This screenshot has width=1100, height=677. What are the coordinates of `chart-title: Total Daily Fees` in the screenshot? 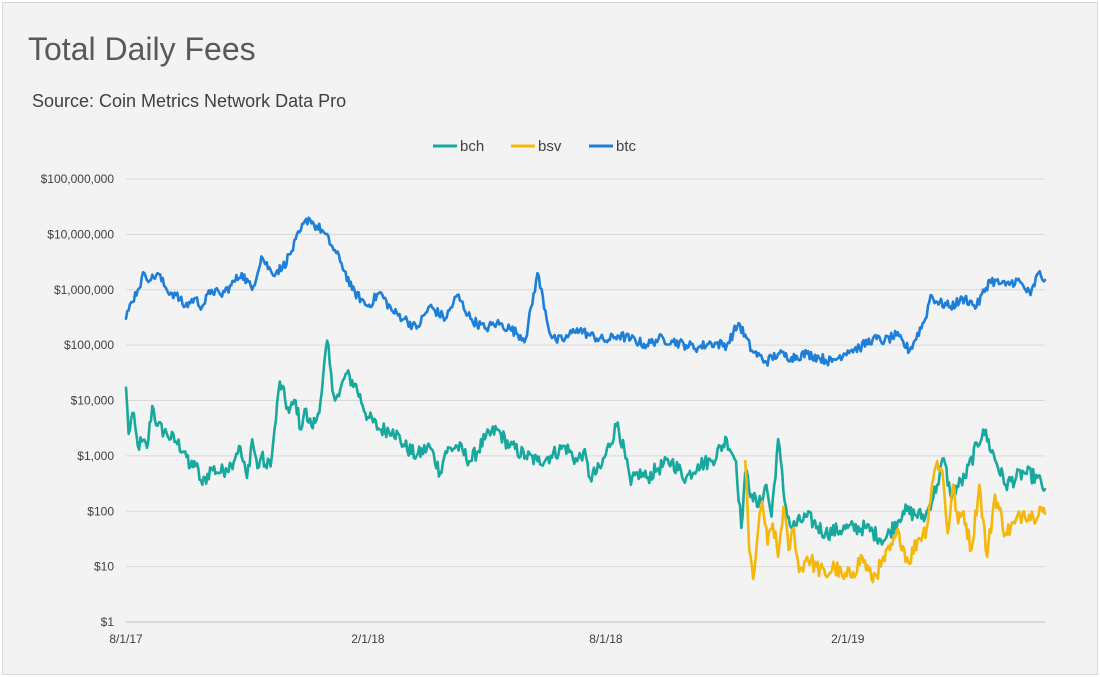 It's located at (142, 49).